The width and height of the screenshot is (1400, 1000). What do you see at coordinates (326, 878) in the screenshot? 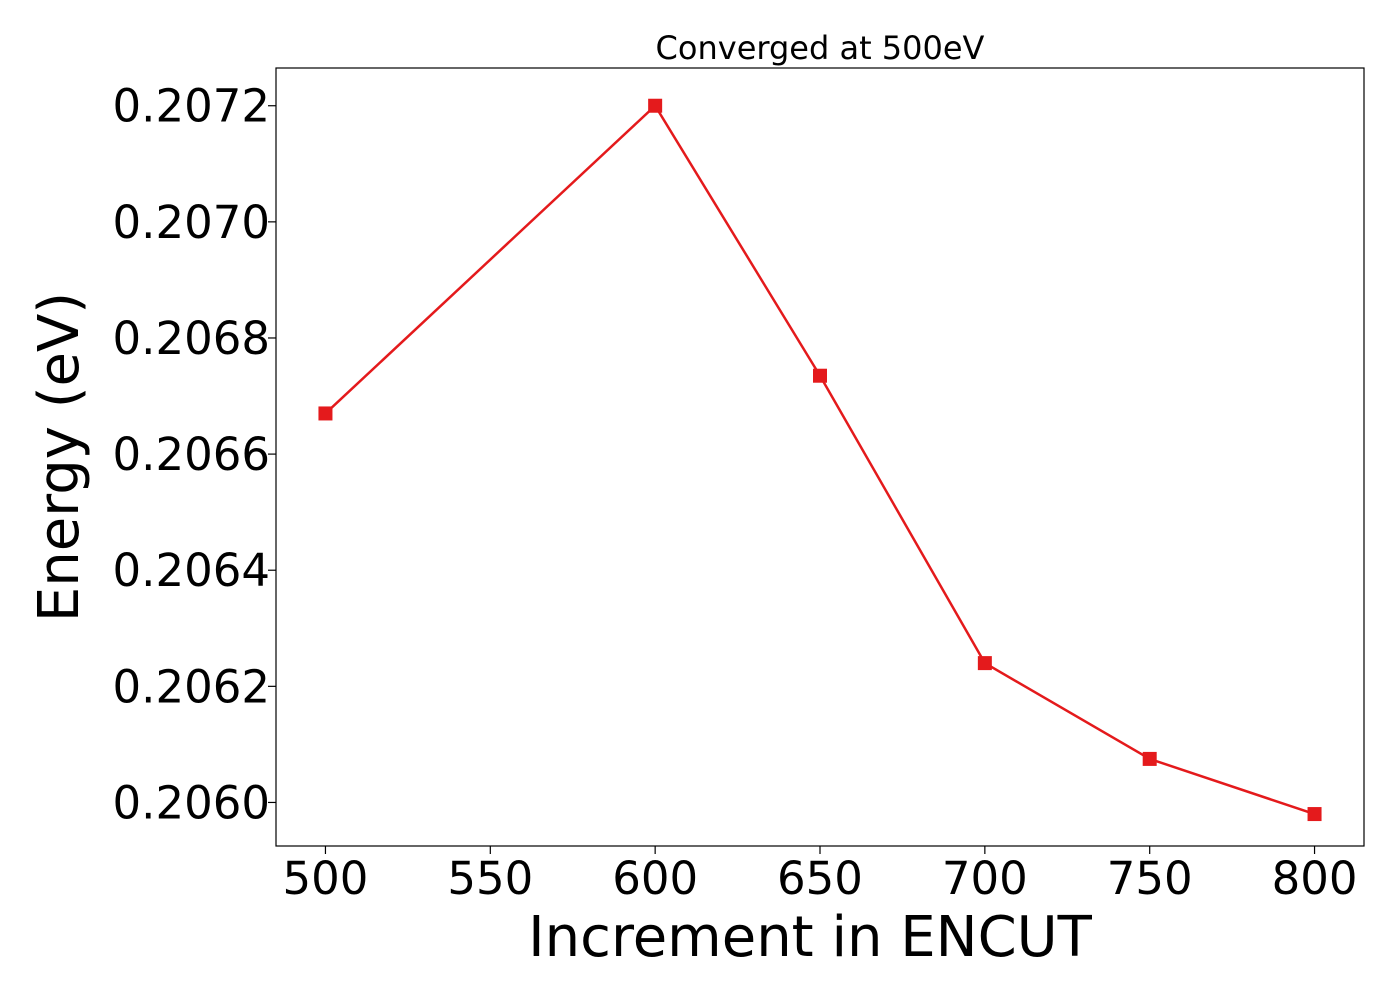
I see `x-tick-label: 500` at bounding box center [326, 878].